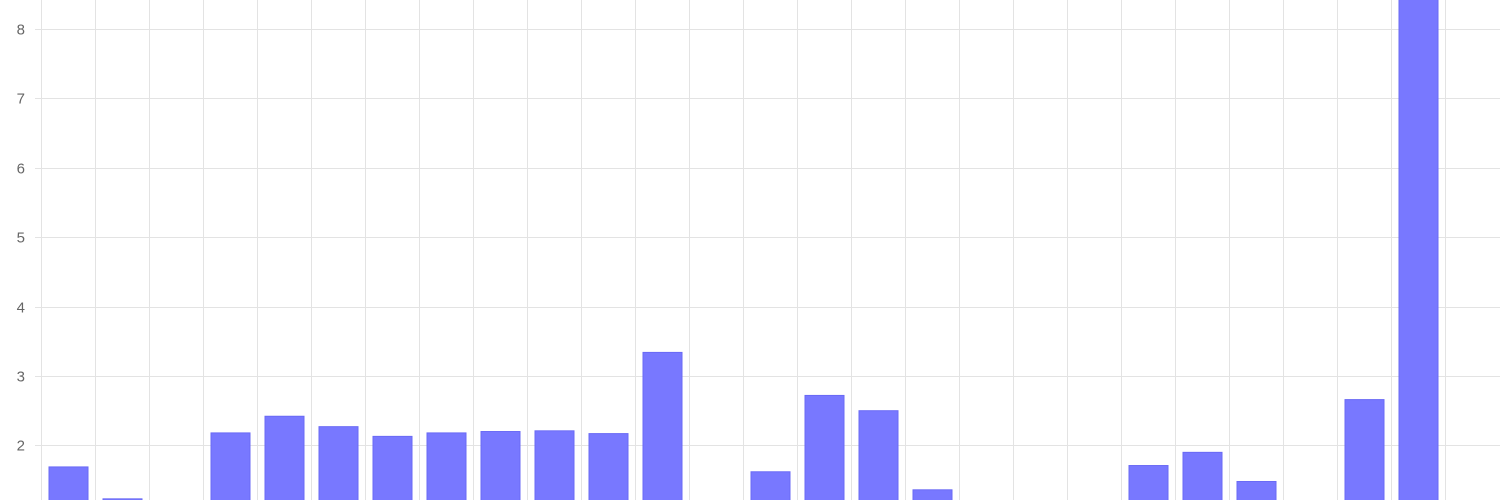  I want to click on y-tick-label: 8, so click(21, 30).